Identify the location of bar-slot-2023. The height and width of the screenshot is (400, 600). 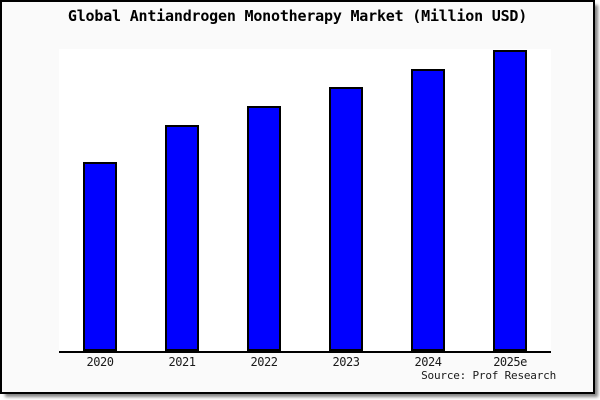
(346, 200).